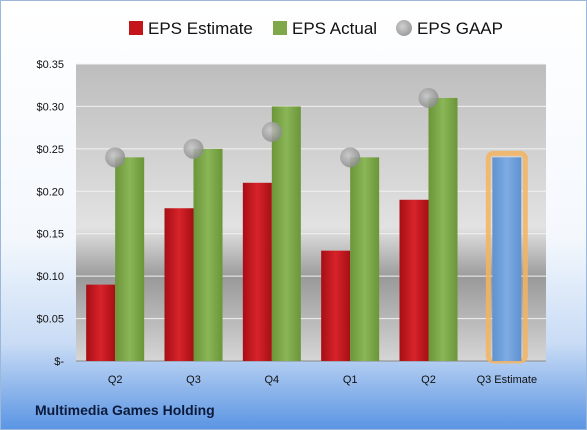 Image resolution: width=587 pixels, height=430 pixels. What do you see at coordinates (50, 150) in the screenshot?
I see `y-tick-label: $0.25` at bounding box center [50, 150].